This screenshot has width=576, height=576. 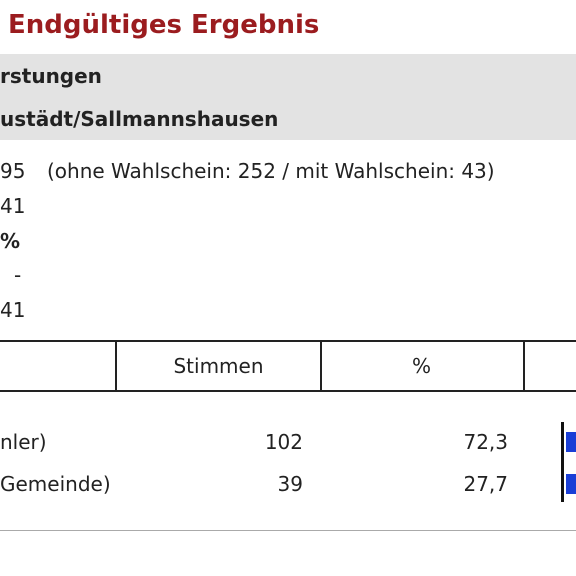 What do you see at coordinates (218, 366) in the screenshot?
I see `table-header: Stimmen` at bounding box center [218, 366].